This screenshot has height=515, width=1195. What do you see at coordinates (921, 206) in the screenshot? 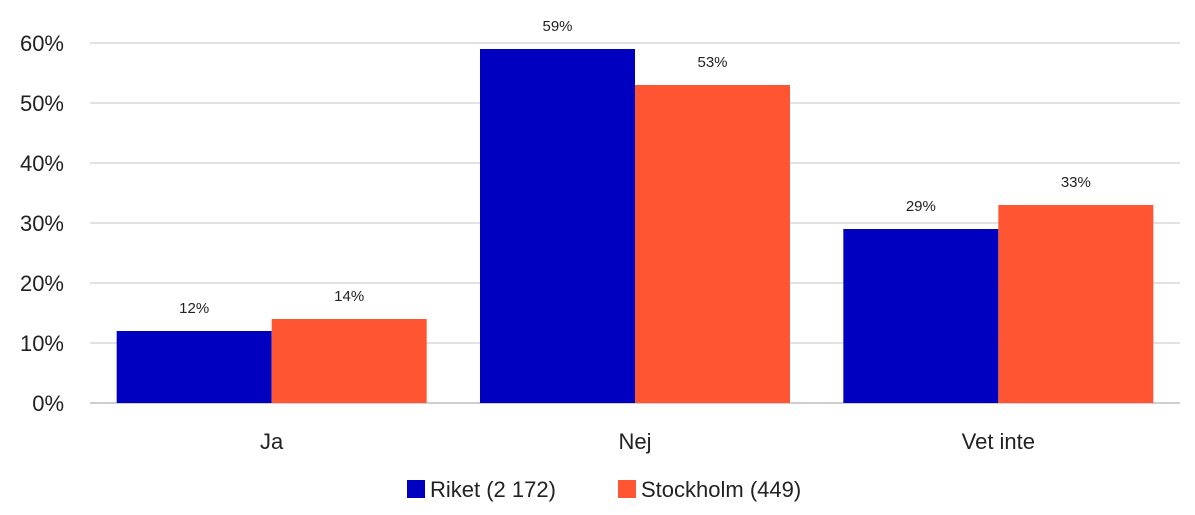
I see `data-label: 29%` at bounding box center [921, 206].